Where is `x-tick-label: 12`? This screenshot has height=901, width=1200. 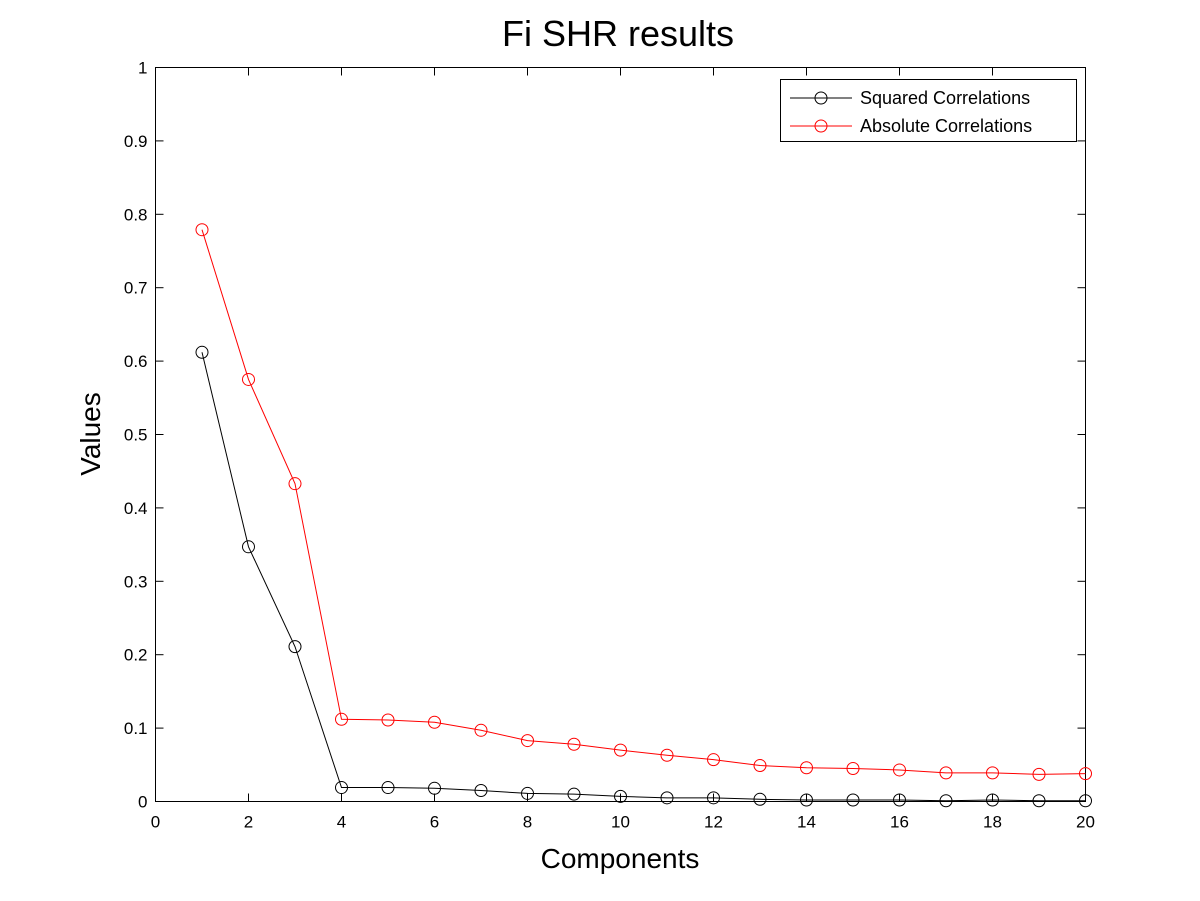 x-tick-label: 12 is located at coordinates (713, 822).